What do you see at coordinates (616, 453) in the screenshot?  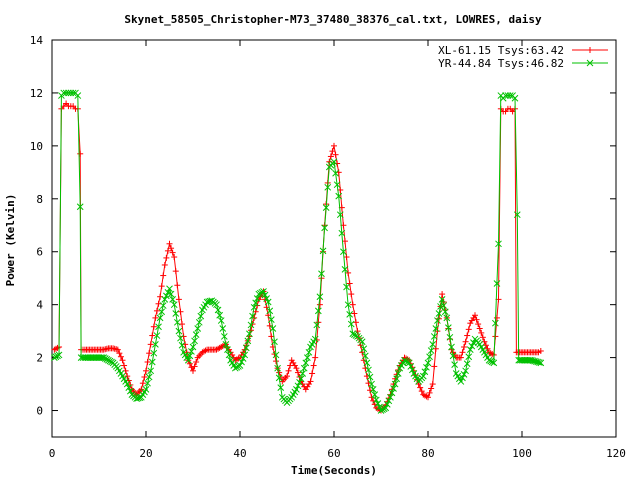 I see `x-tick-label: 120` at bounding box center [616, 453].